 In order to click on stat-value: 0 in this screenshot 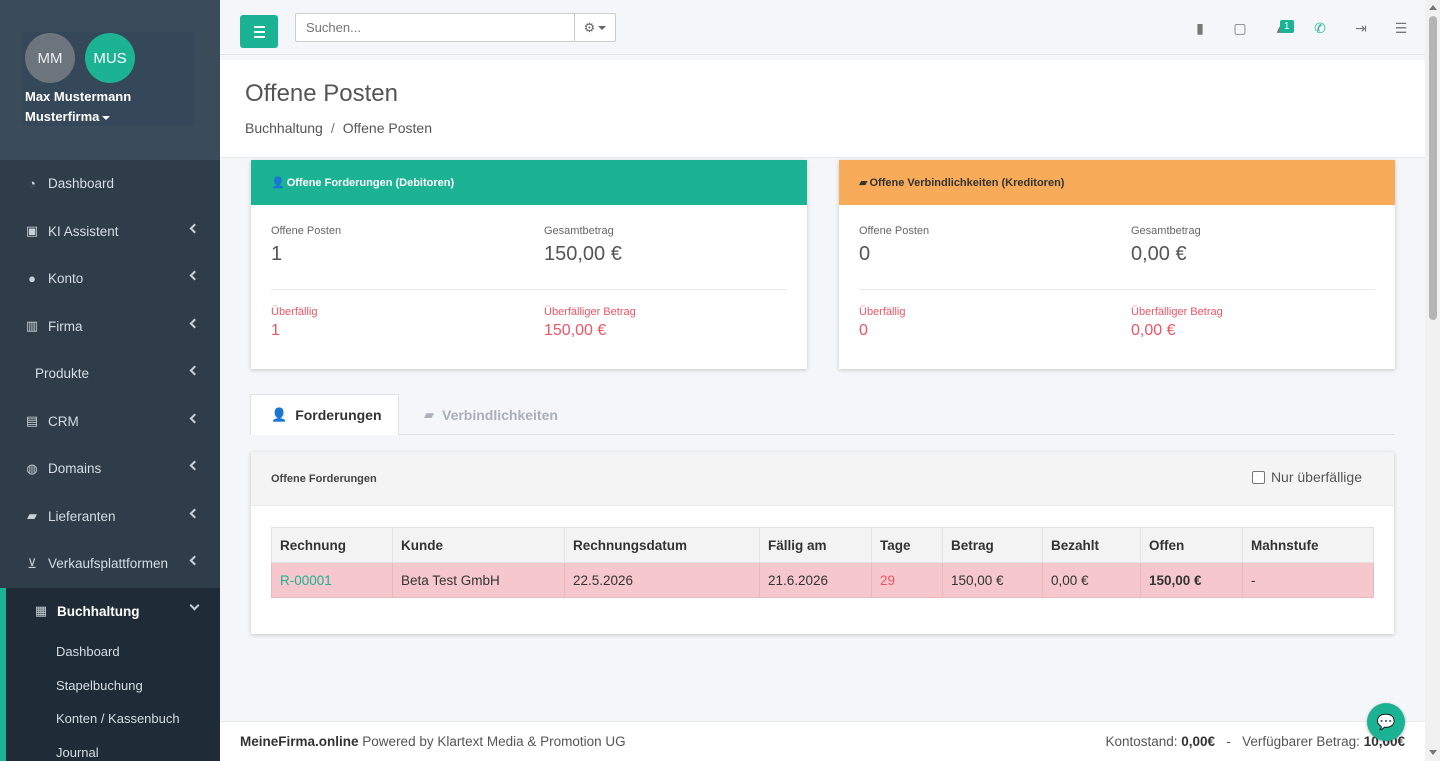, I will do `click(863, 330)`.